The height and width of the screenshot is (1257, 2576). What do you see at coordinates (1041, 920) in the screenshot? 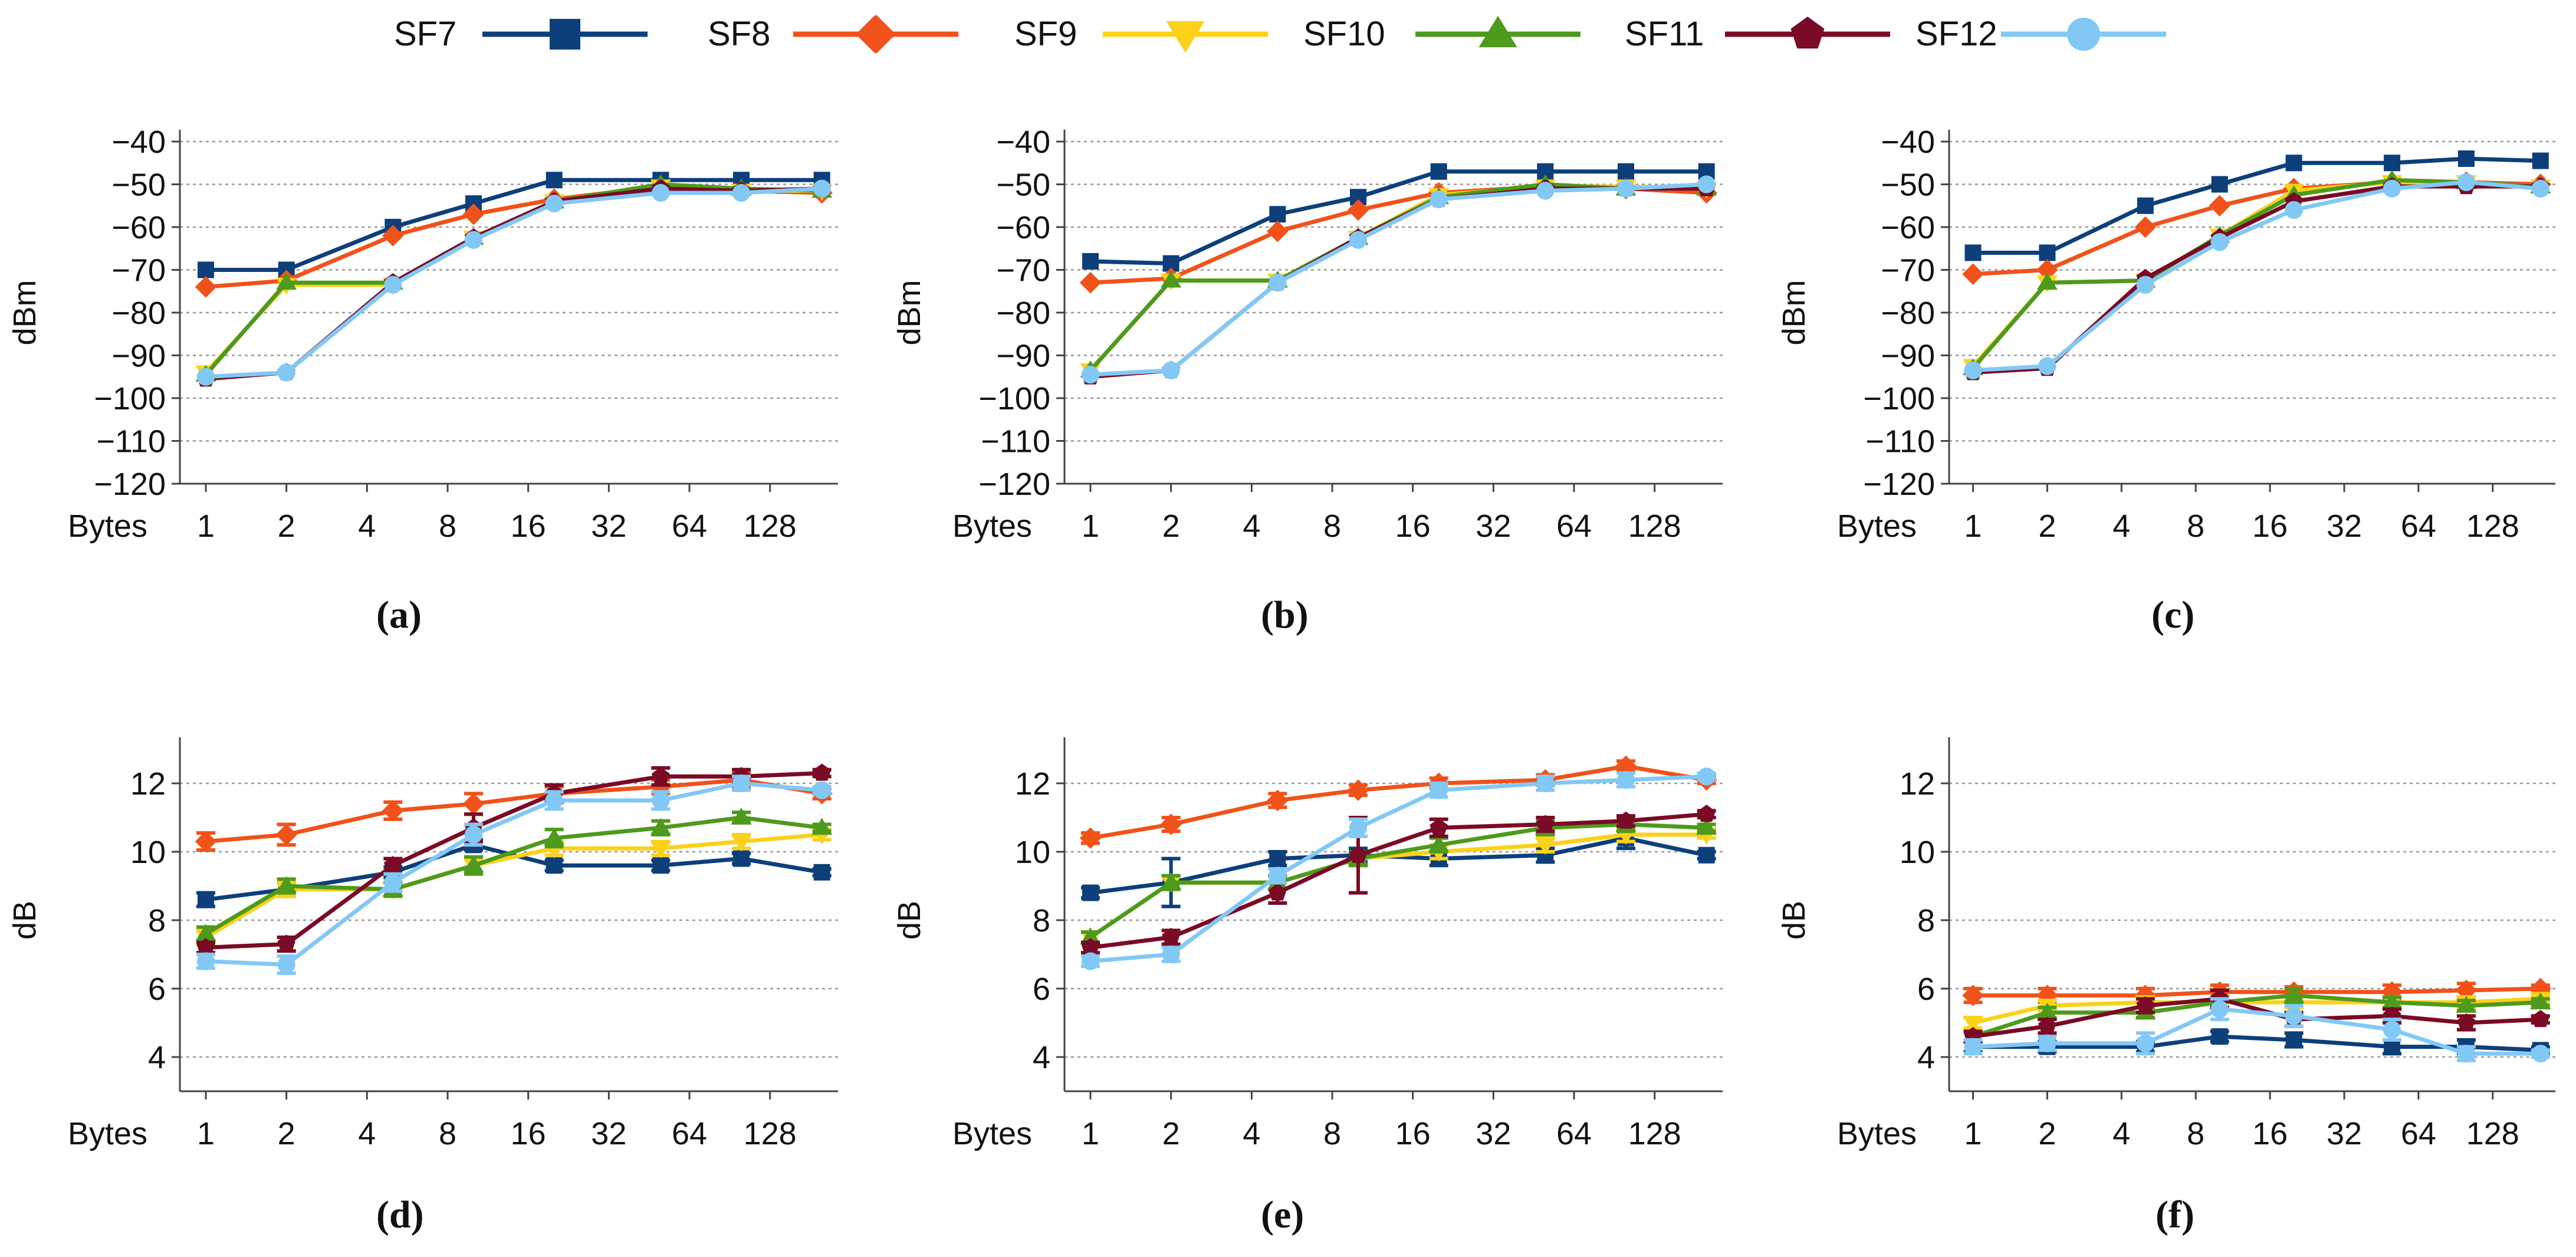
I see `y-tick-label: 8` at bounding box center [1041, 920].